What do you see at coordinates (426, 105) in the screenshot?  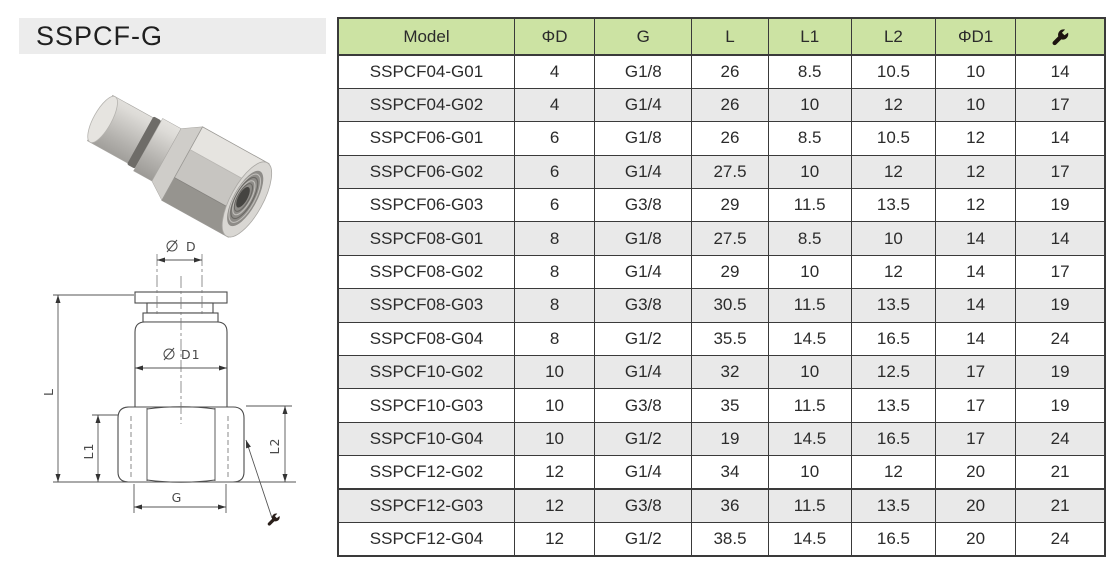 I see `cell-model: SSPCF04-G02` at bounding box center [426, 105].